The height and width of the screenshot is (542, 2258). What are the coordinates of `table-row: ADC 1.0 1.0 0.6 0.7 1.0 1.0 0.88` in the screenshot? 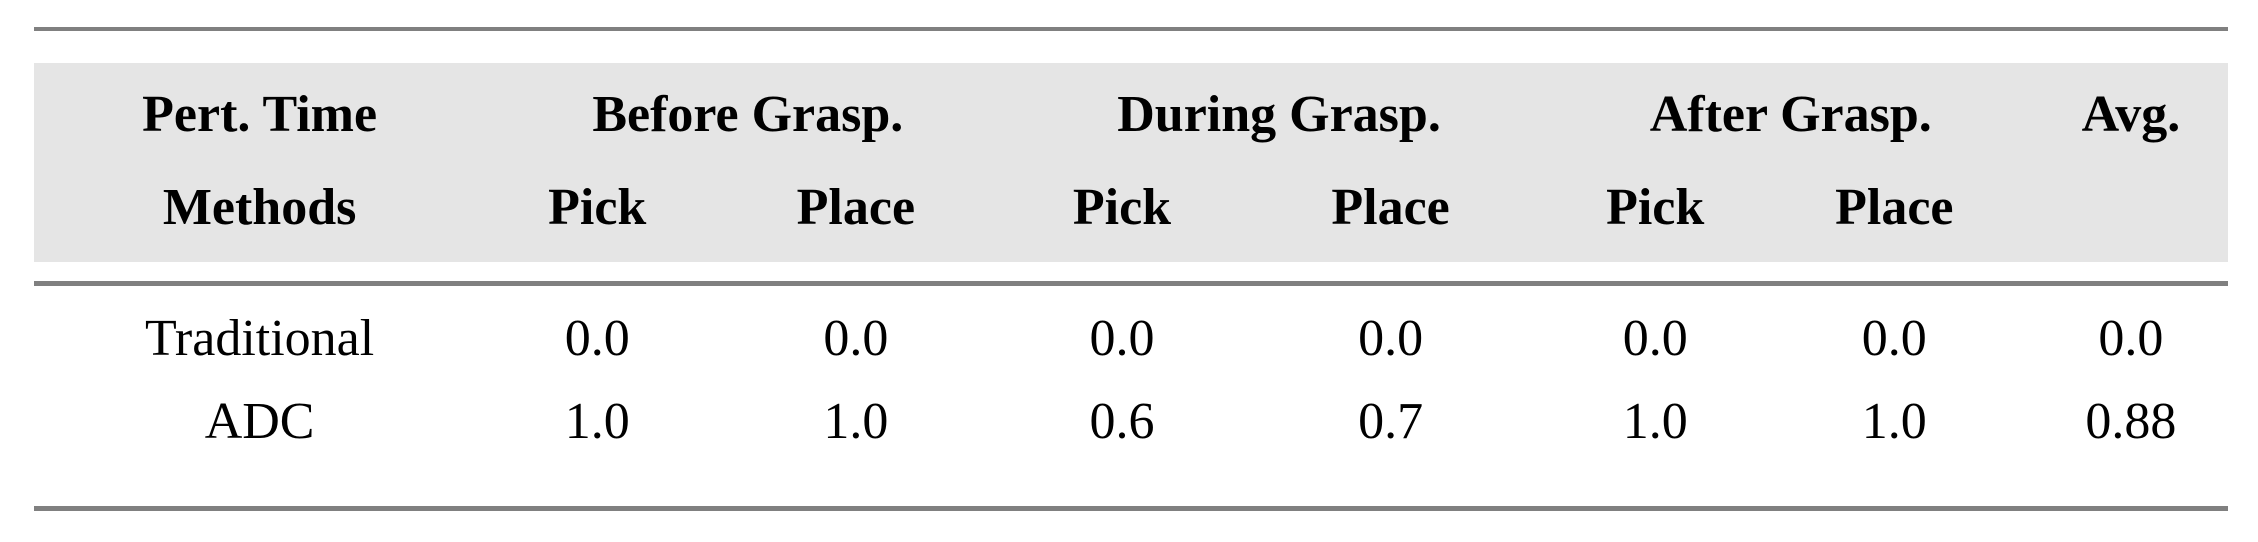 It's located at (1131, 422).